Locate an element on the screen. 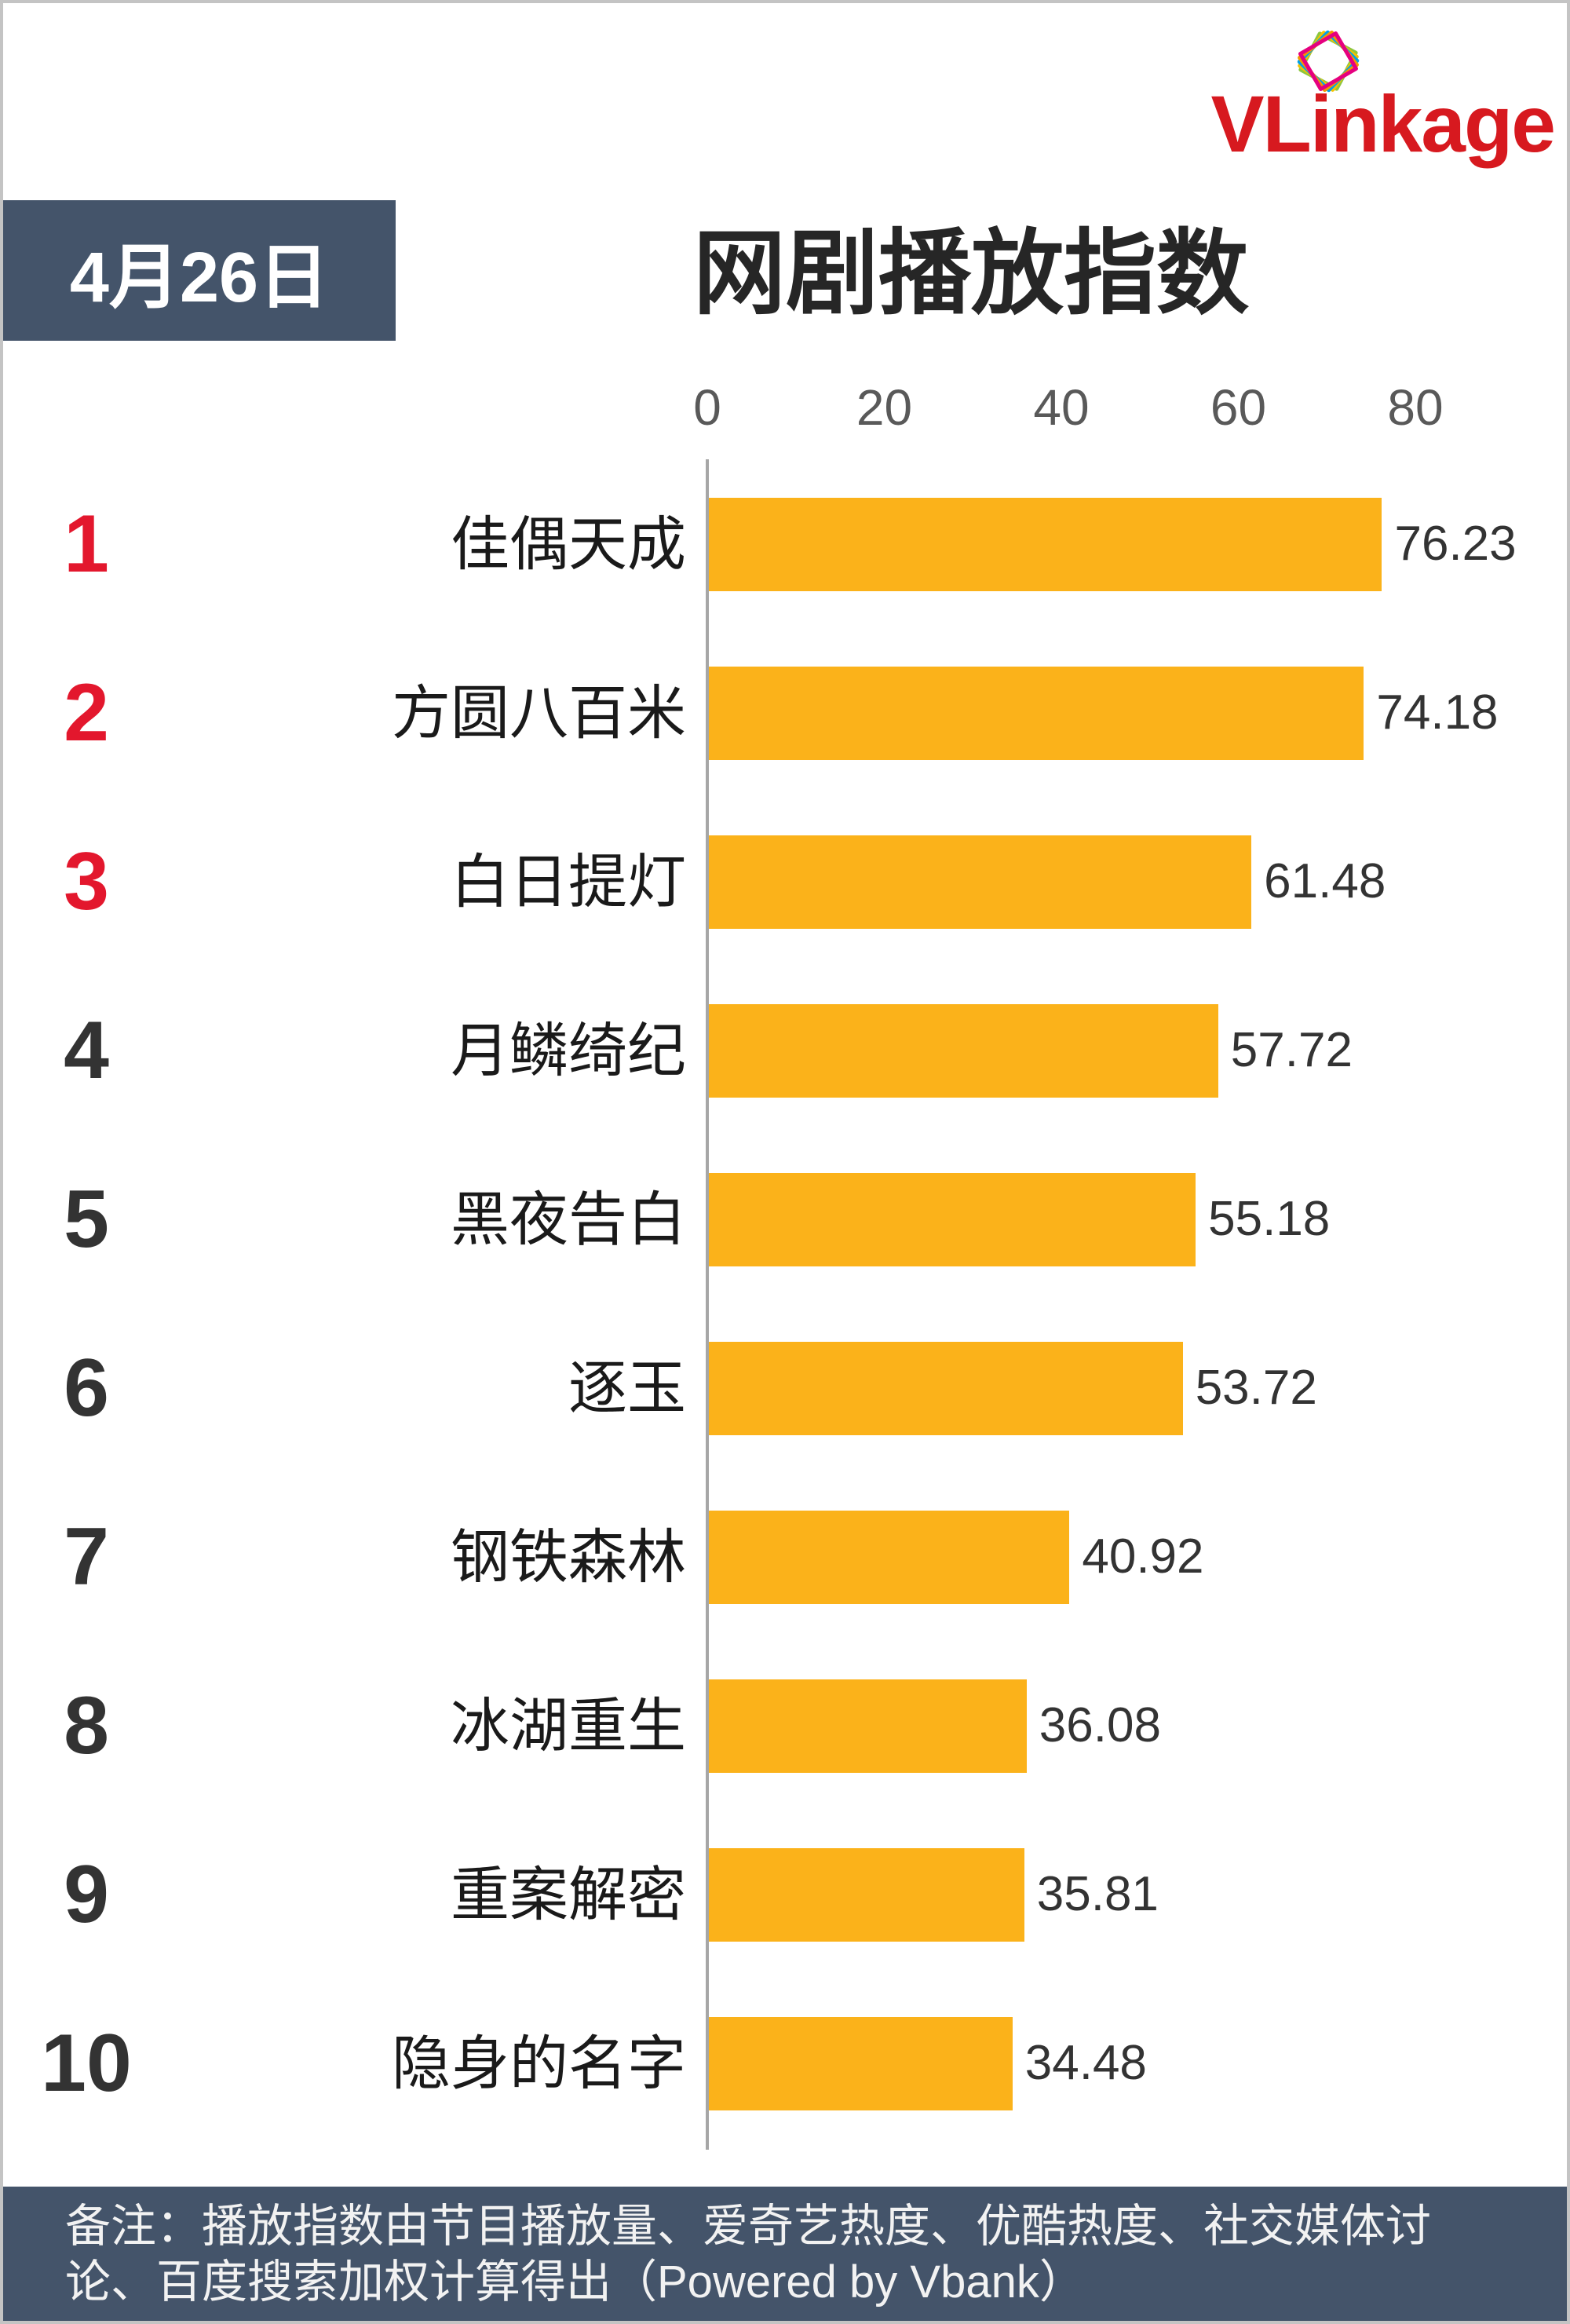  rank-label: 10 is located at coordinates (86, 2063).